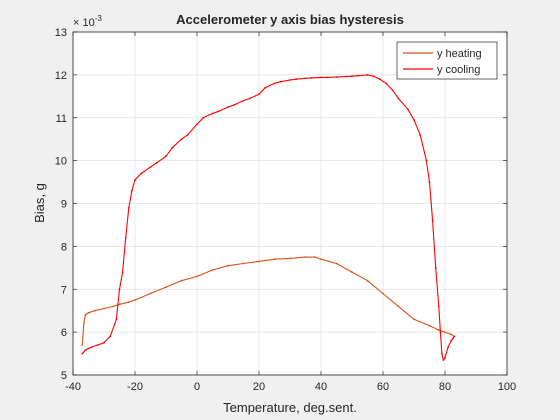 This screenshot has width=560, height=420. I want to click on y-tick-label: 5, so click(64, 376).